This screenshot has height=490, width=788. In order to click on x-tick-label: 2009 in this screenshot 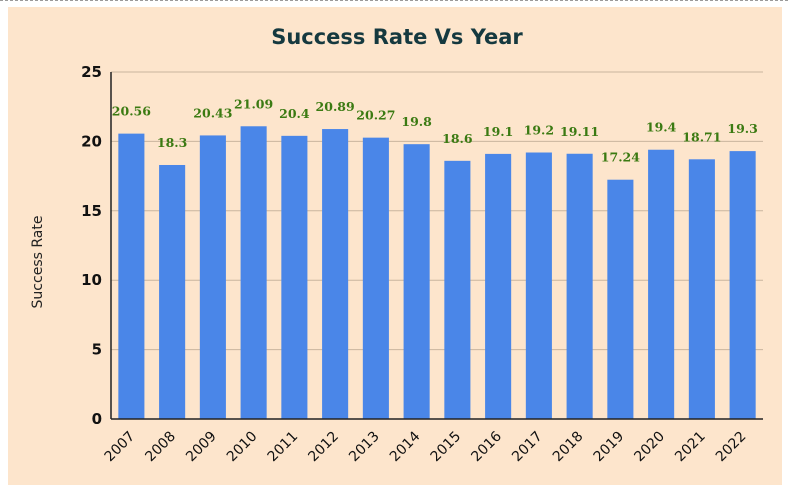, I will do `click(201, 447)`.